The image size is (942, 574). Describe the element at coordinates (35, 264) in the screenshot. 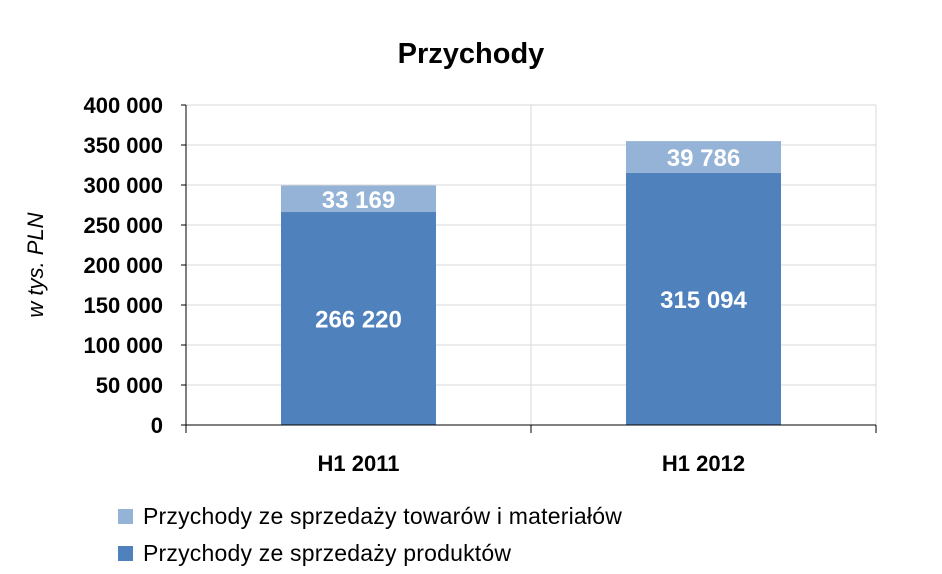

I see `y-axis-label: w tys. PLN` at that location.